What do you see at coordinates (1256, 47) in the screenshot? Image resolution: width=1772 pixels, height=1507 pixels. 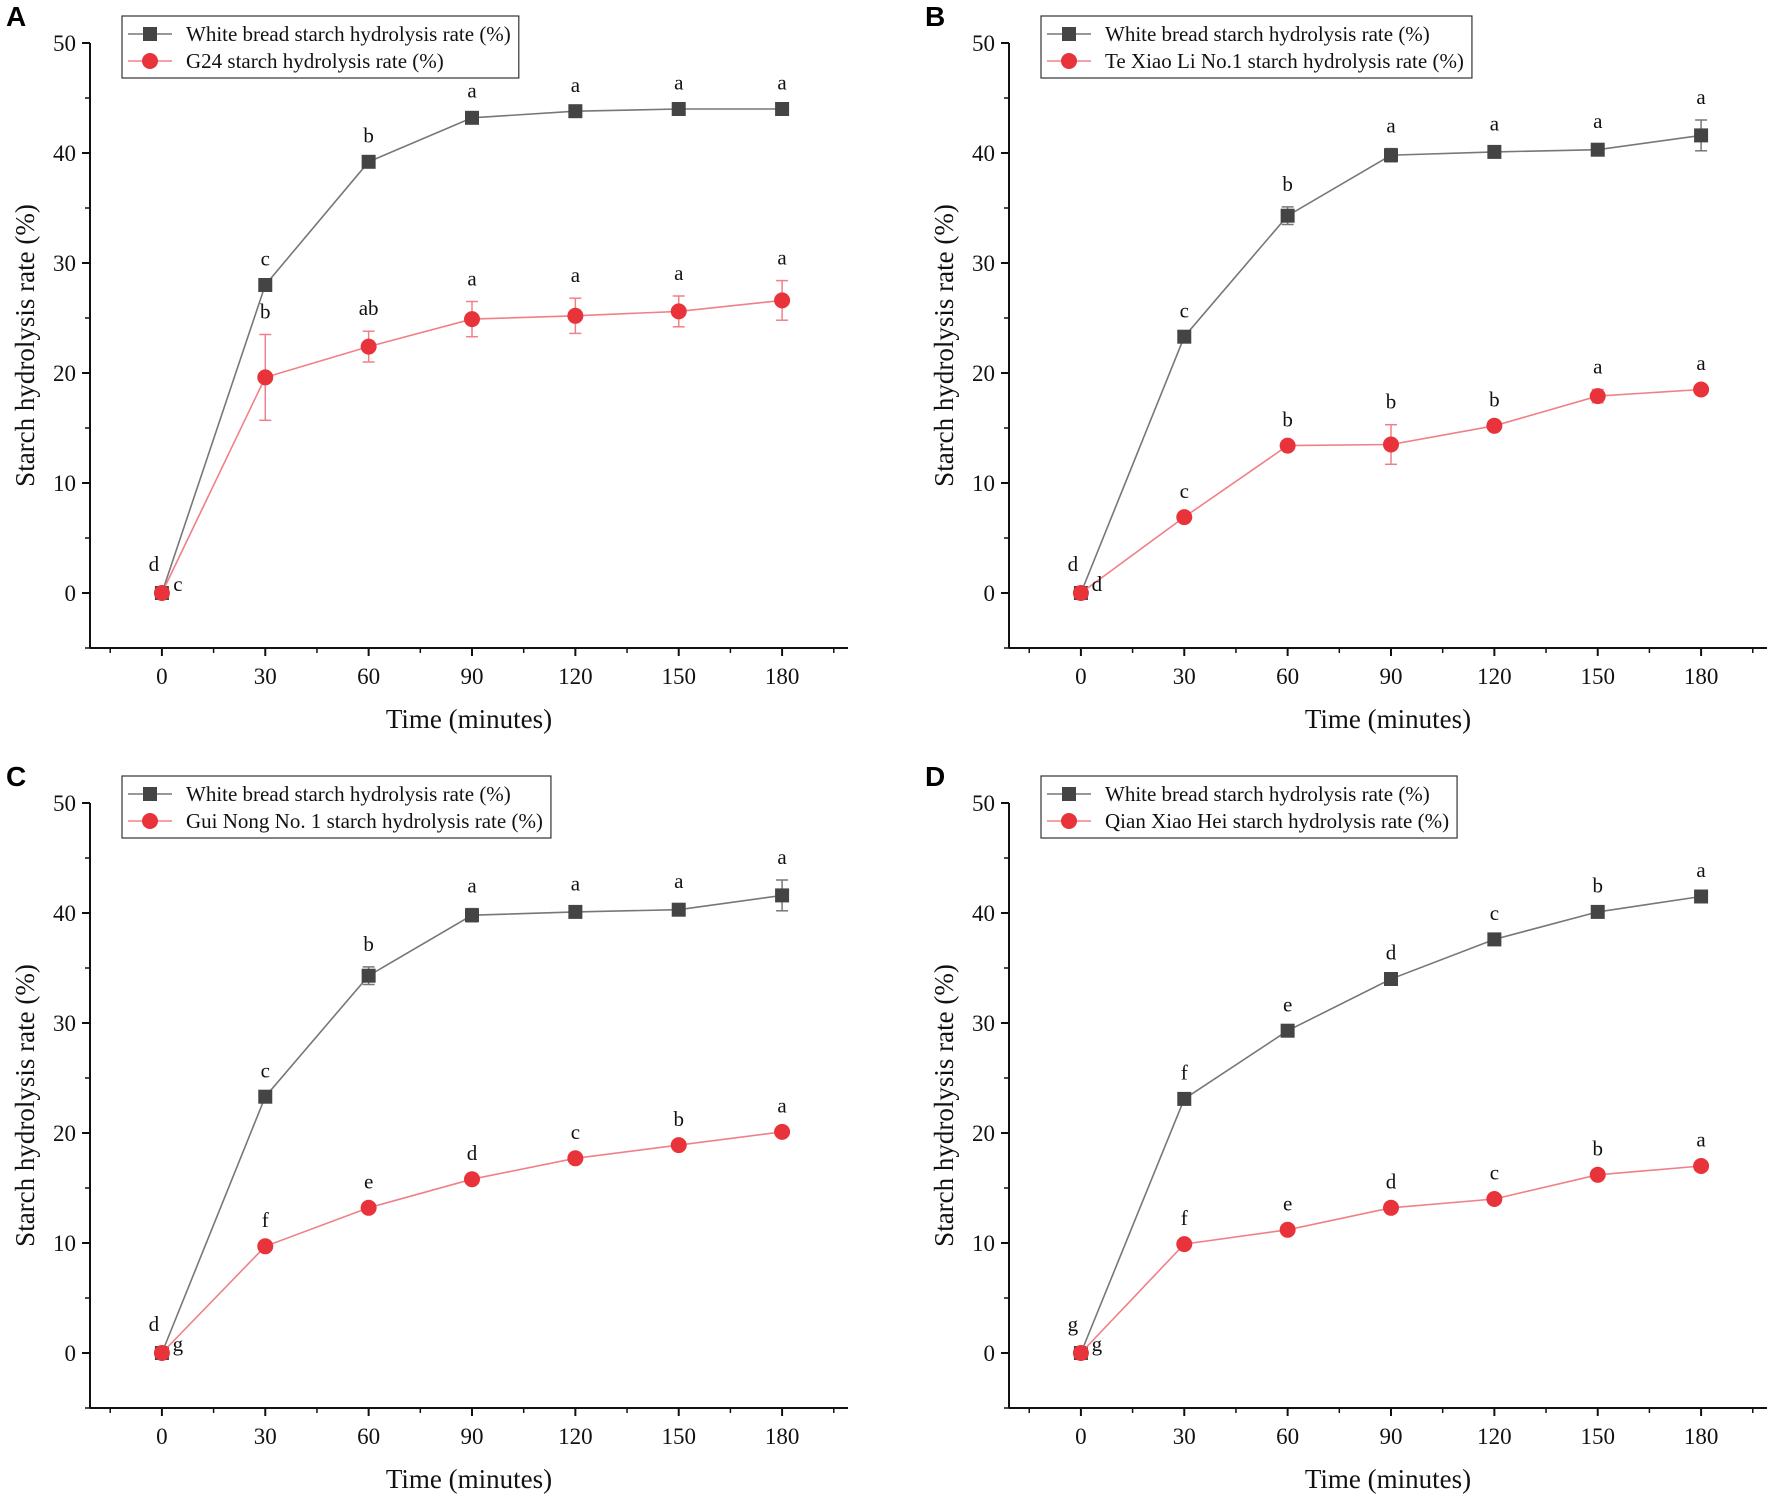 I see `legend-box` at bounding box center [1256, 47].